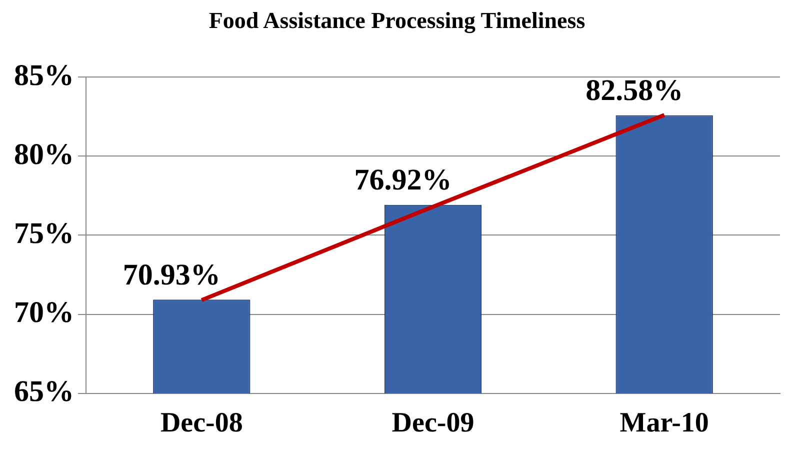 The image size is (794, 470). What do you see at coordinates (635, 91) in the screenshot?
I see `data-label: 82.58%` at bounding box center [635, 91].